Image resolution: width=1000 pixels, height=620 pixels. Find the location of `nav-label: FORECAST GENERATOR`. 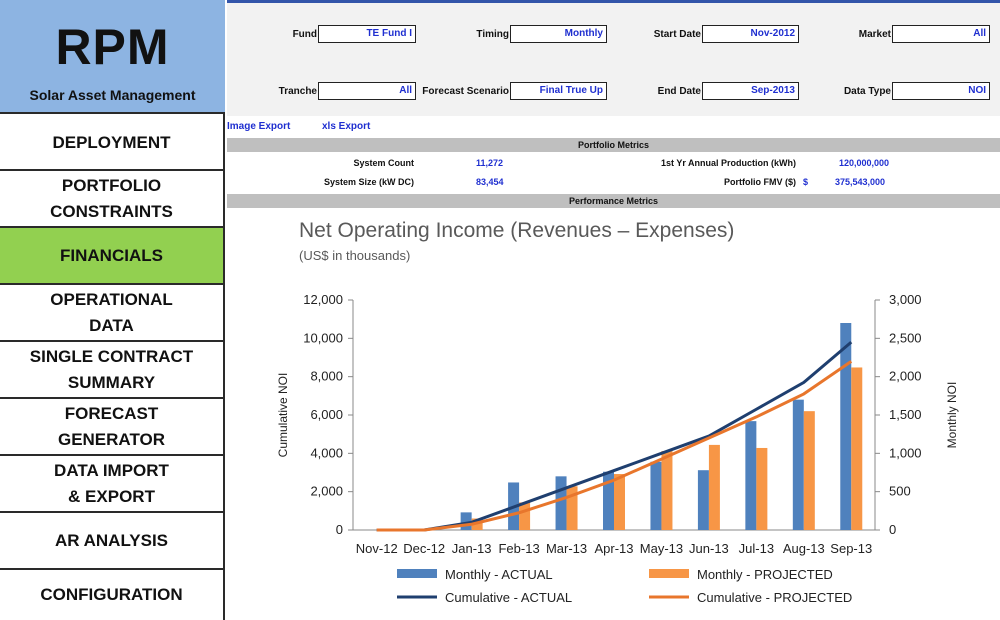

nav-label: FORECAST GENERATOR is located at coordinates (111, 426).